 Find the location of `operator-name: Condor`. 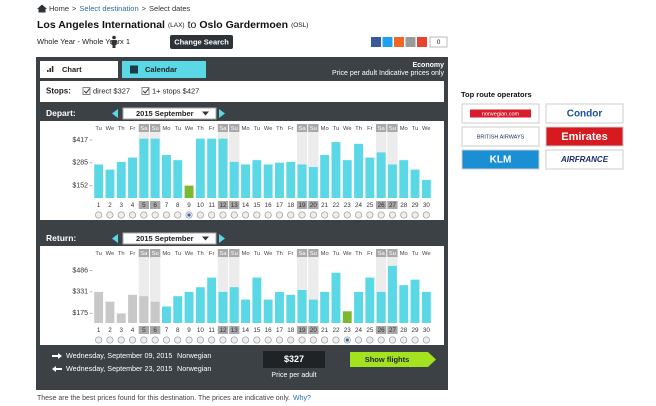

operator-name: Condor is located at coordinates (585, 114).